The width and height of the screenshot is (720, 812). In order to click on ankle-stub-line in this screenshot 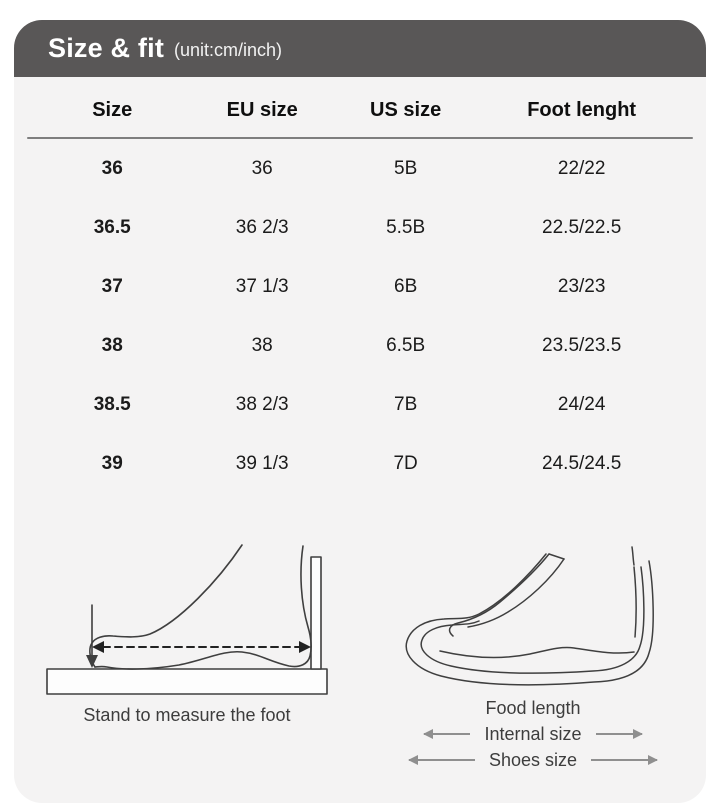, I will do `click(633, 556)`.